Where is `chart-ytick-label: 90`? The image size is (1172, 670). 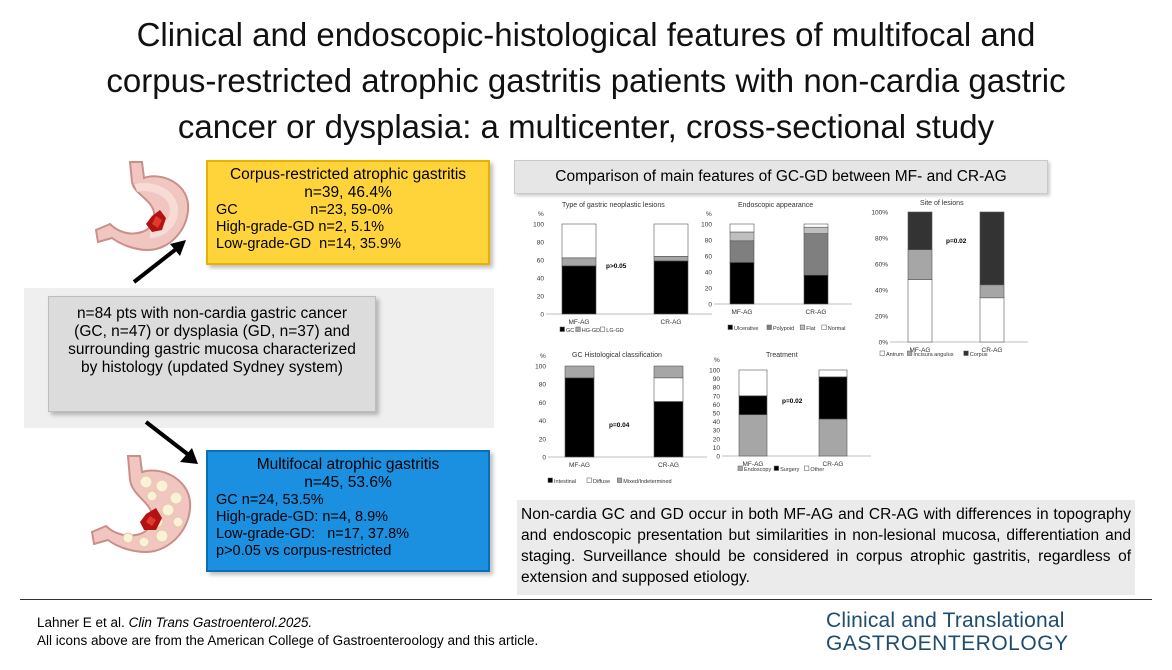 chart-ytick-label: 90 is located at coordinates (717, 379).